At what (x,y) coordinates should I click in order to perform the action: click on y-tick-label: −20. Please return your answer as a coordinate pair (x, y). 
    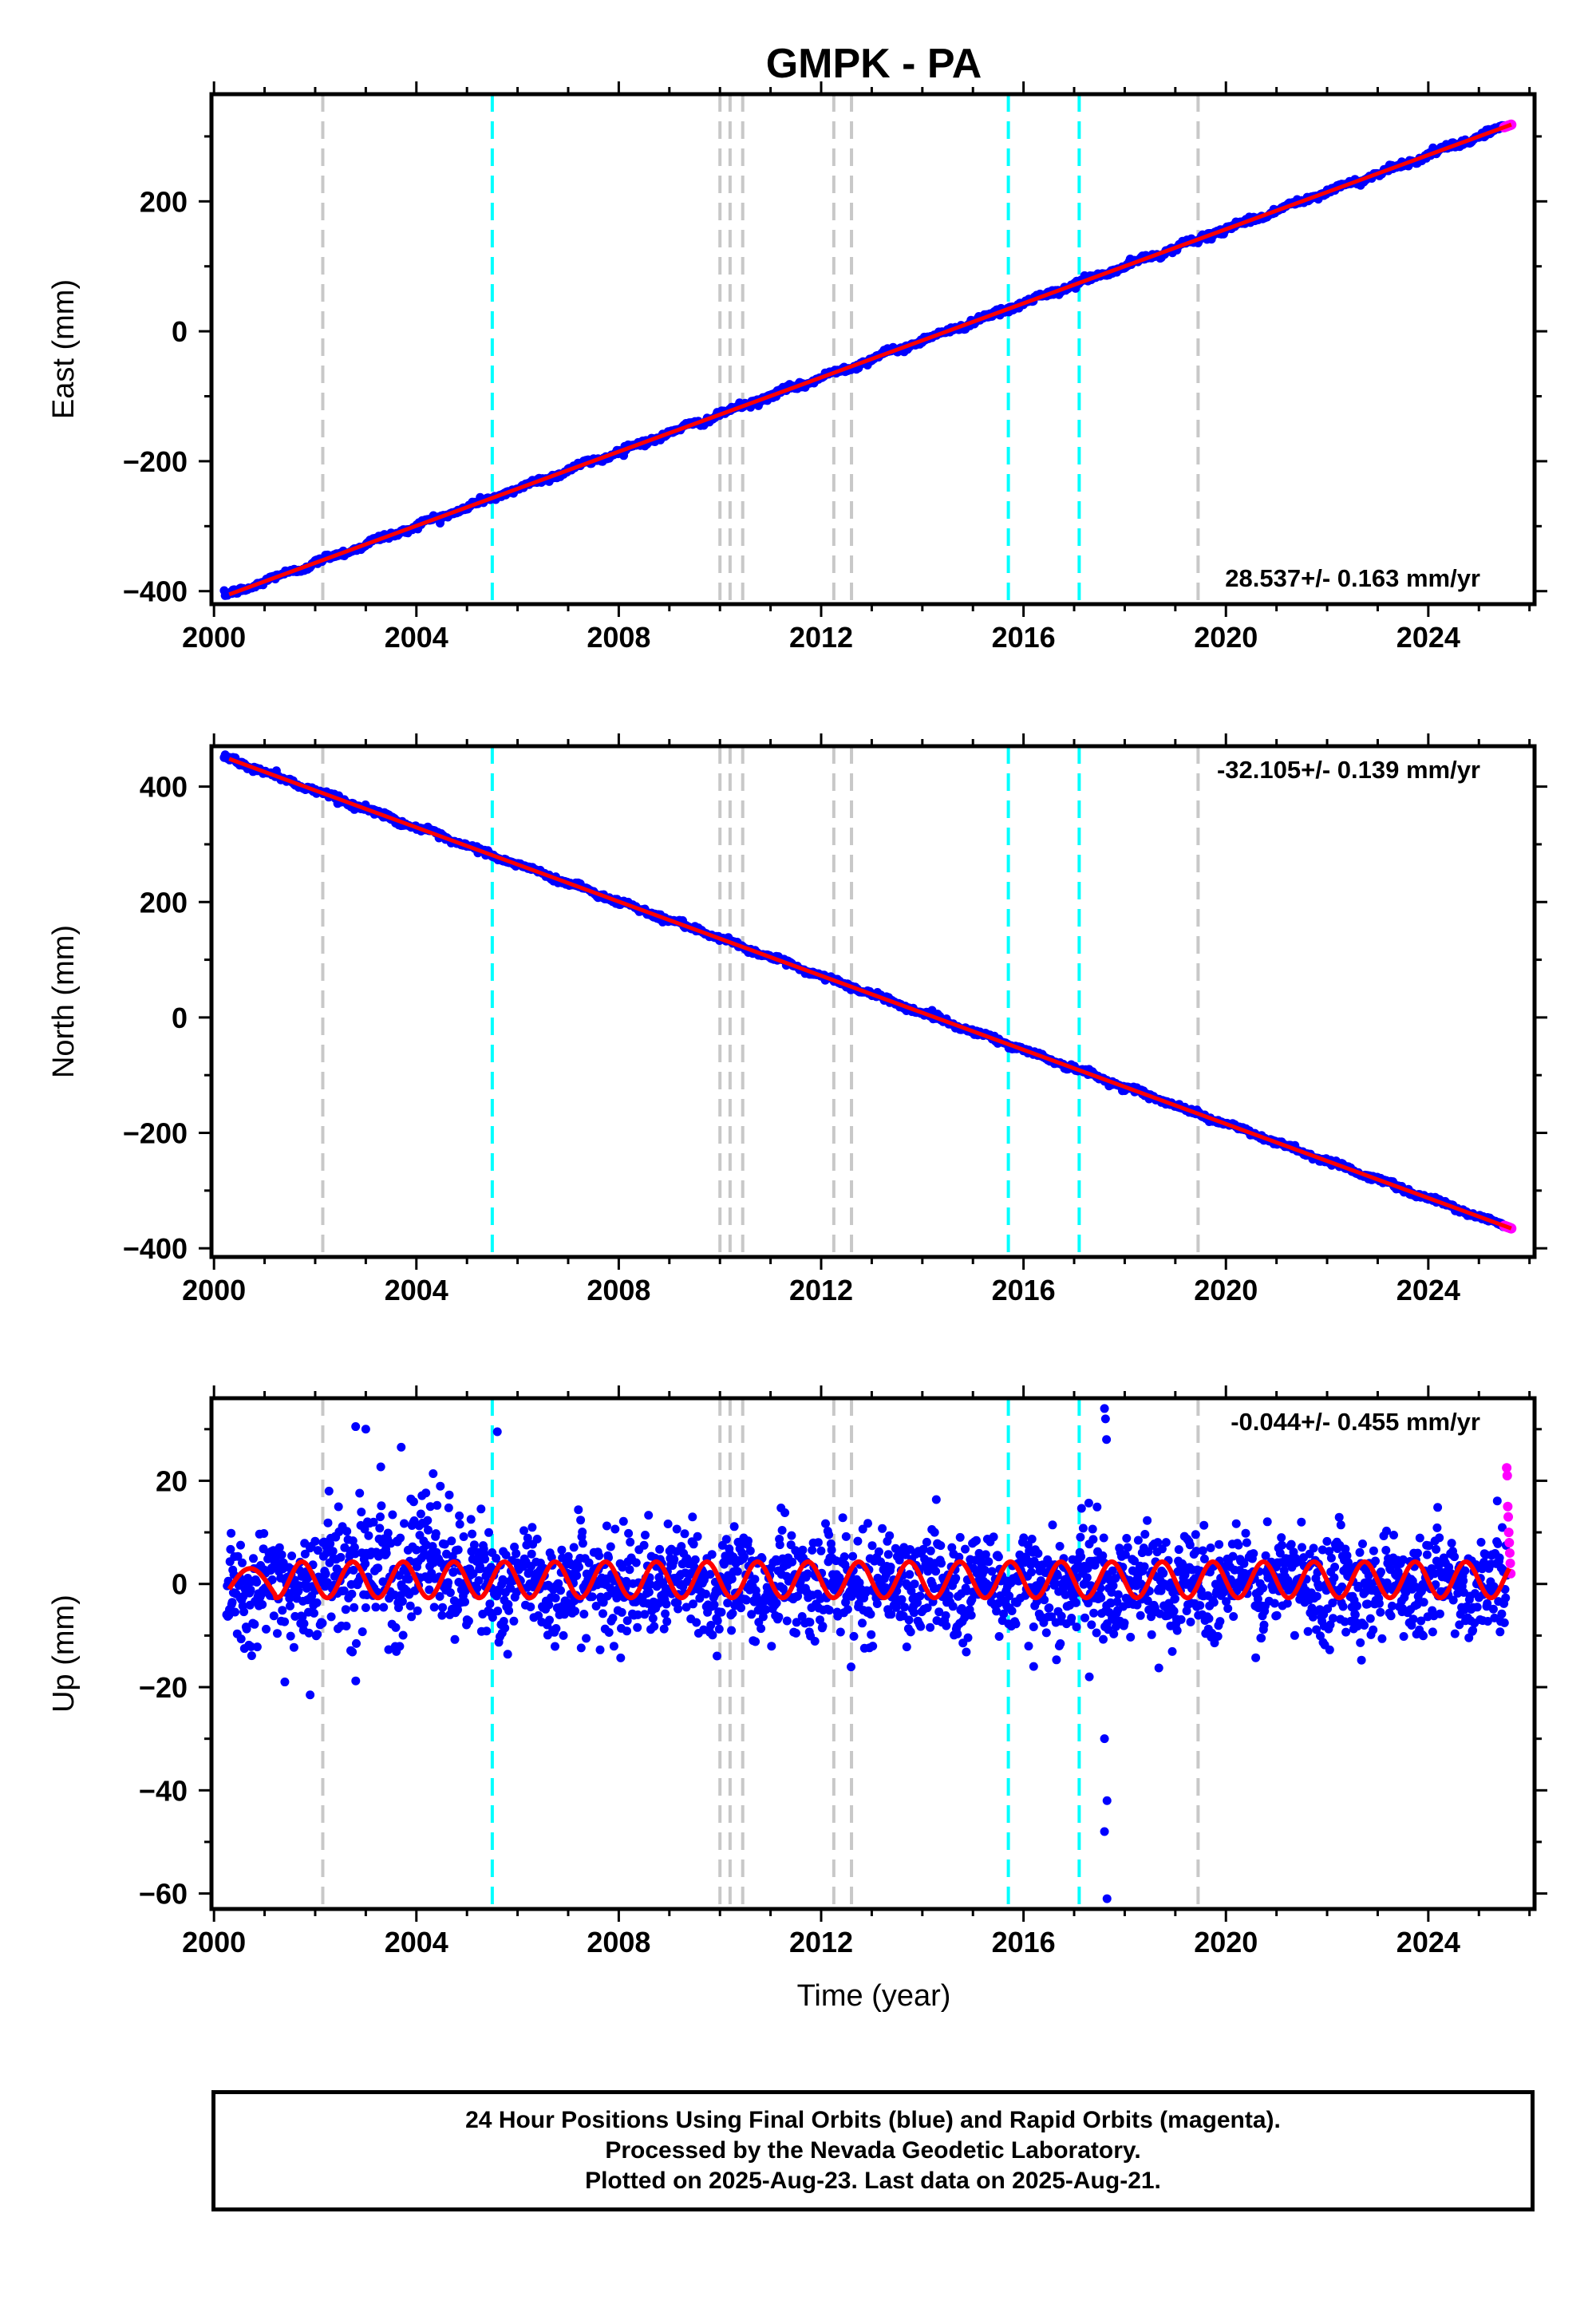
    Looking at the image, I should click on (163, 1687).